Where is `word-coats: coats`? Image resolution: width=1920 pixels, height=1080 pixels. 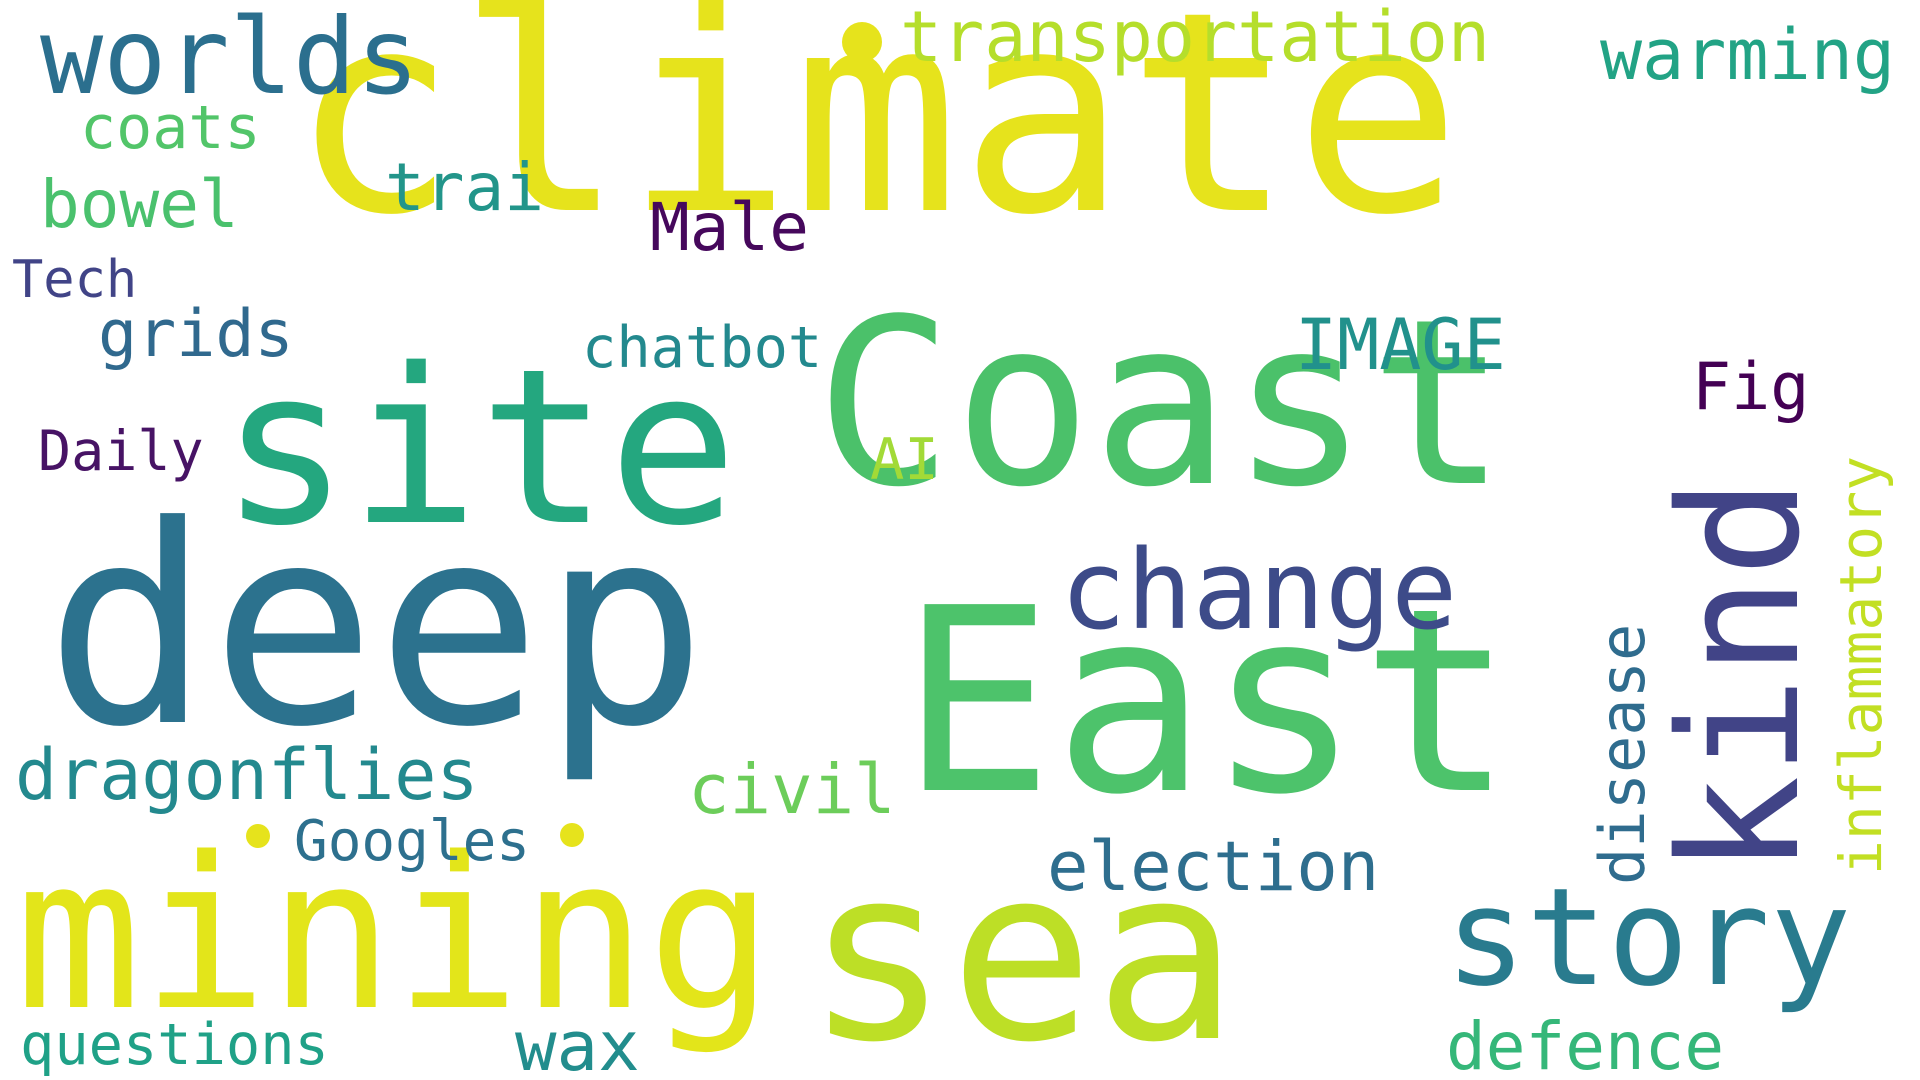 word-coats: coats is located at coordinates (170, 128).